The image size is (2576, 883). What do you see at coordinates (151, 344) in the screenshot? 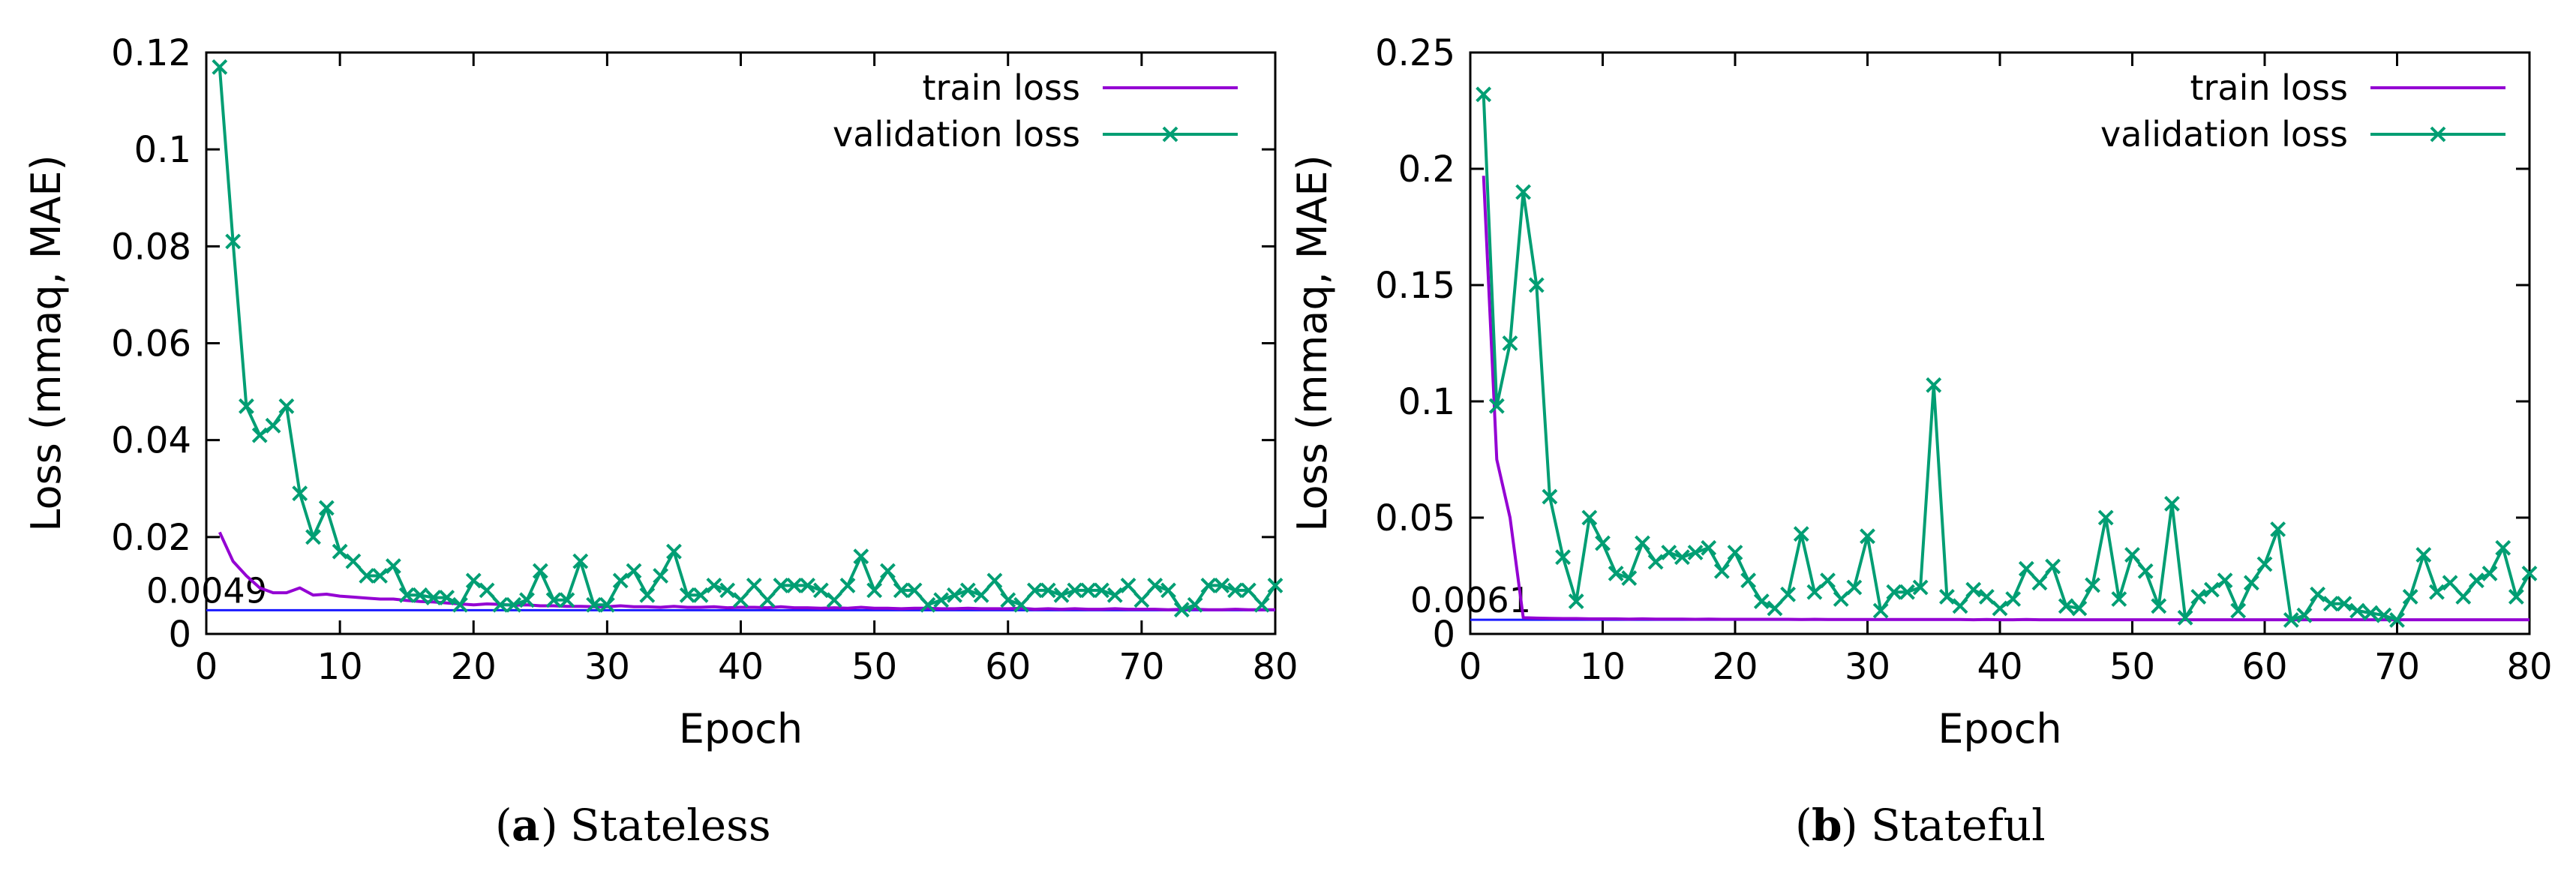
I see `y-tick-label: 0.06` at bounding box center [151, 344].